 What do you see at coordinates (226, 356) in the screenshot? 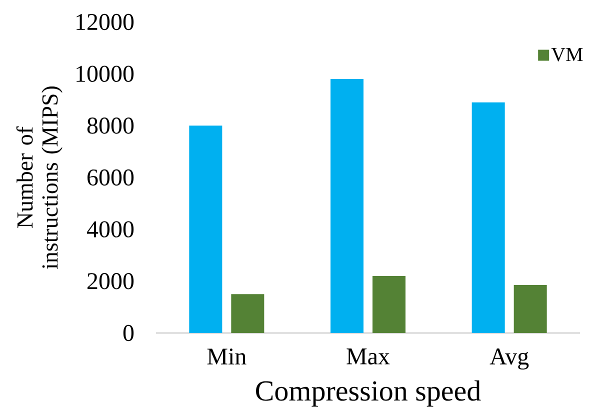
I see `x-tick-label: Min` at bounding box center [226, 356].